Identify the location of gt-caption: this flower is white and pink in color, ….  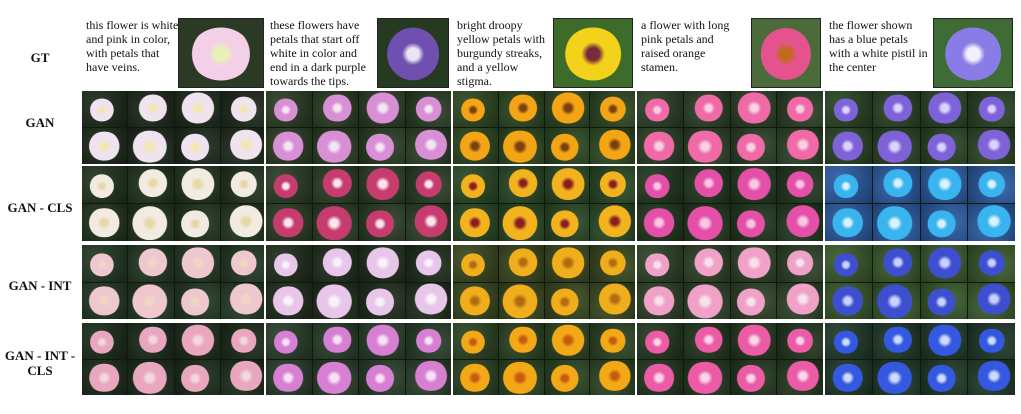
(132, 46).